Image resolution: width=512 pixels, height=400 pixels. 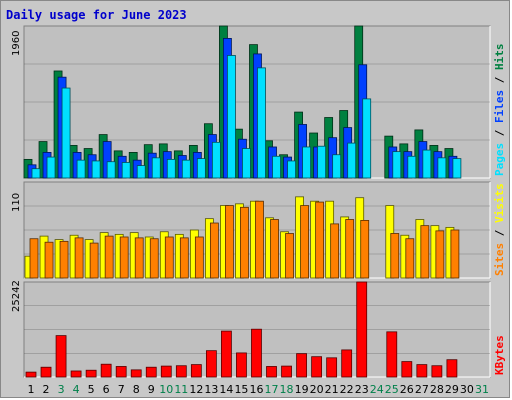 What do you see at coordinates (362, 389) in the screenshot?
I see `day-label-23: 23` at bounding box center [362, 389].